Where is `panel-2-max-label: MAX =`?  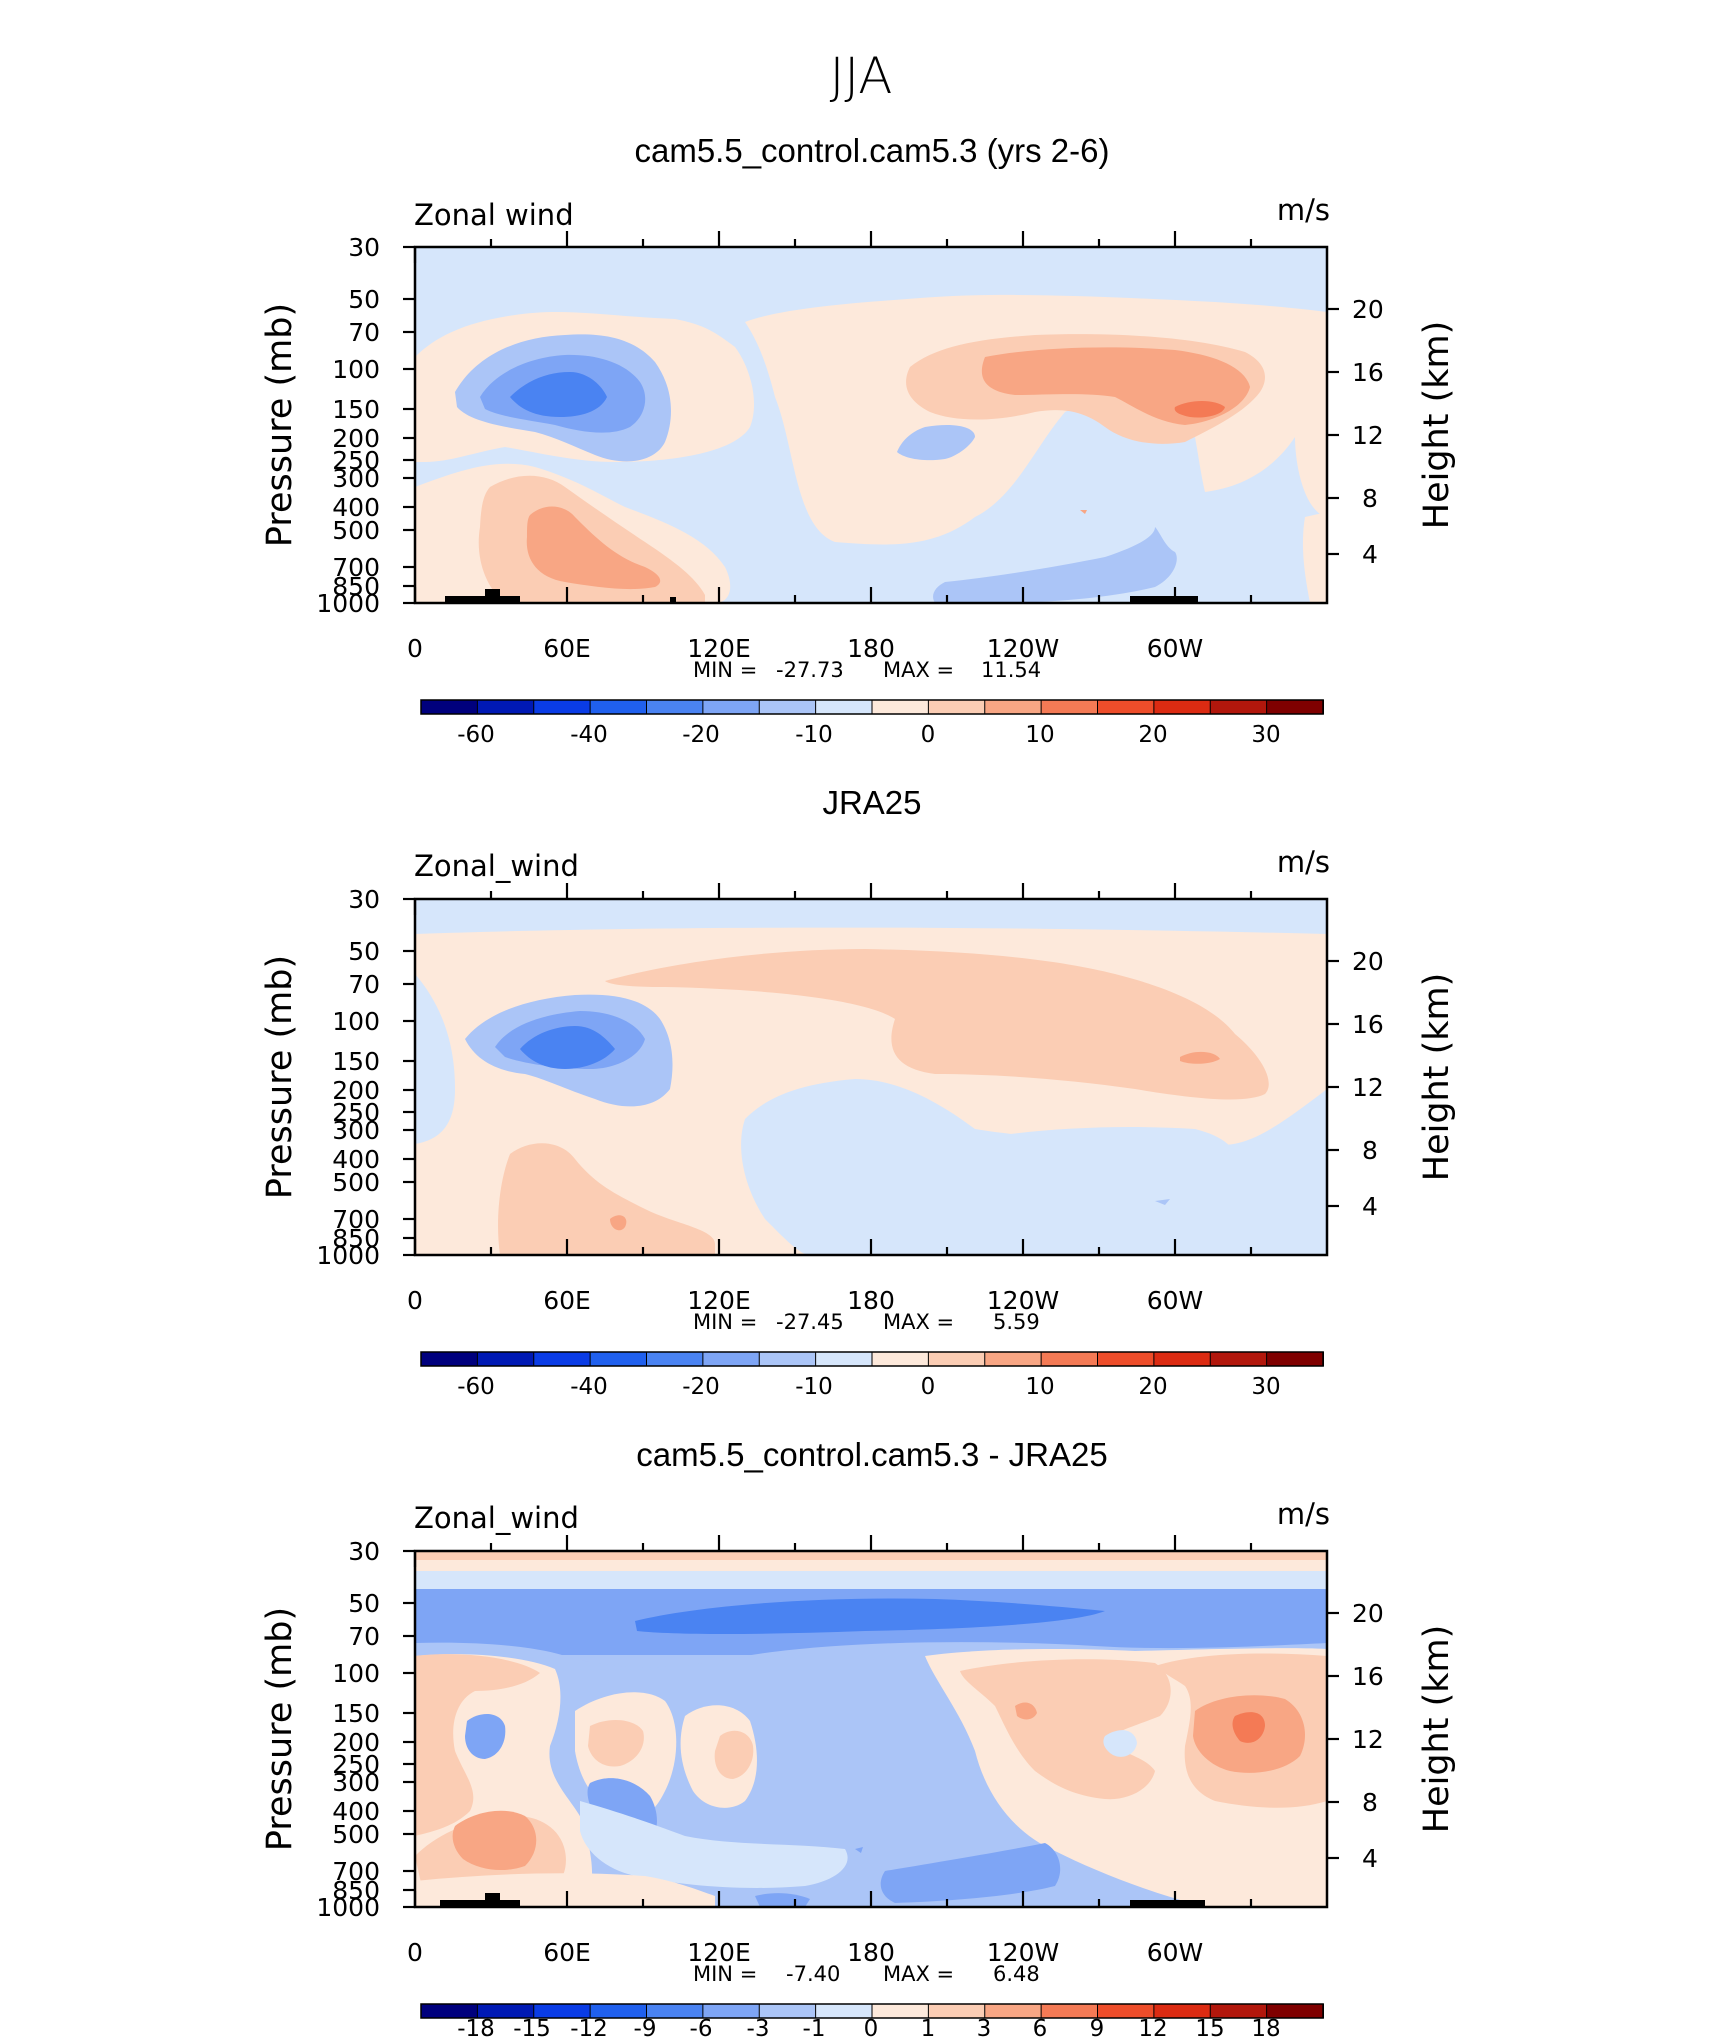
panel-2-max-label: MAX = is located at coordinates (918, 1322).